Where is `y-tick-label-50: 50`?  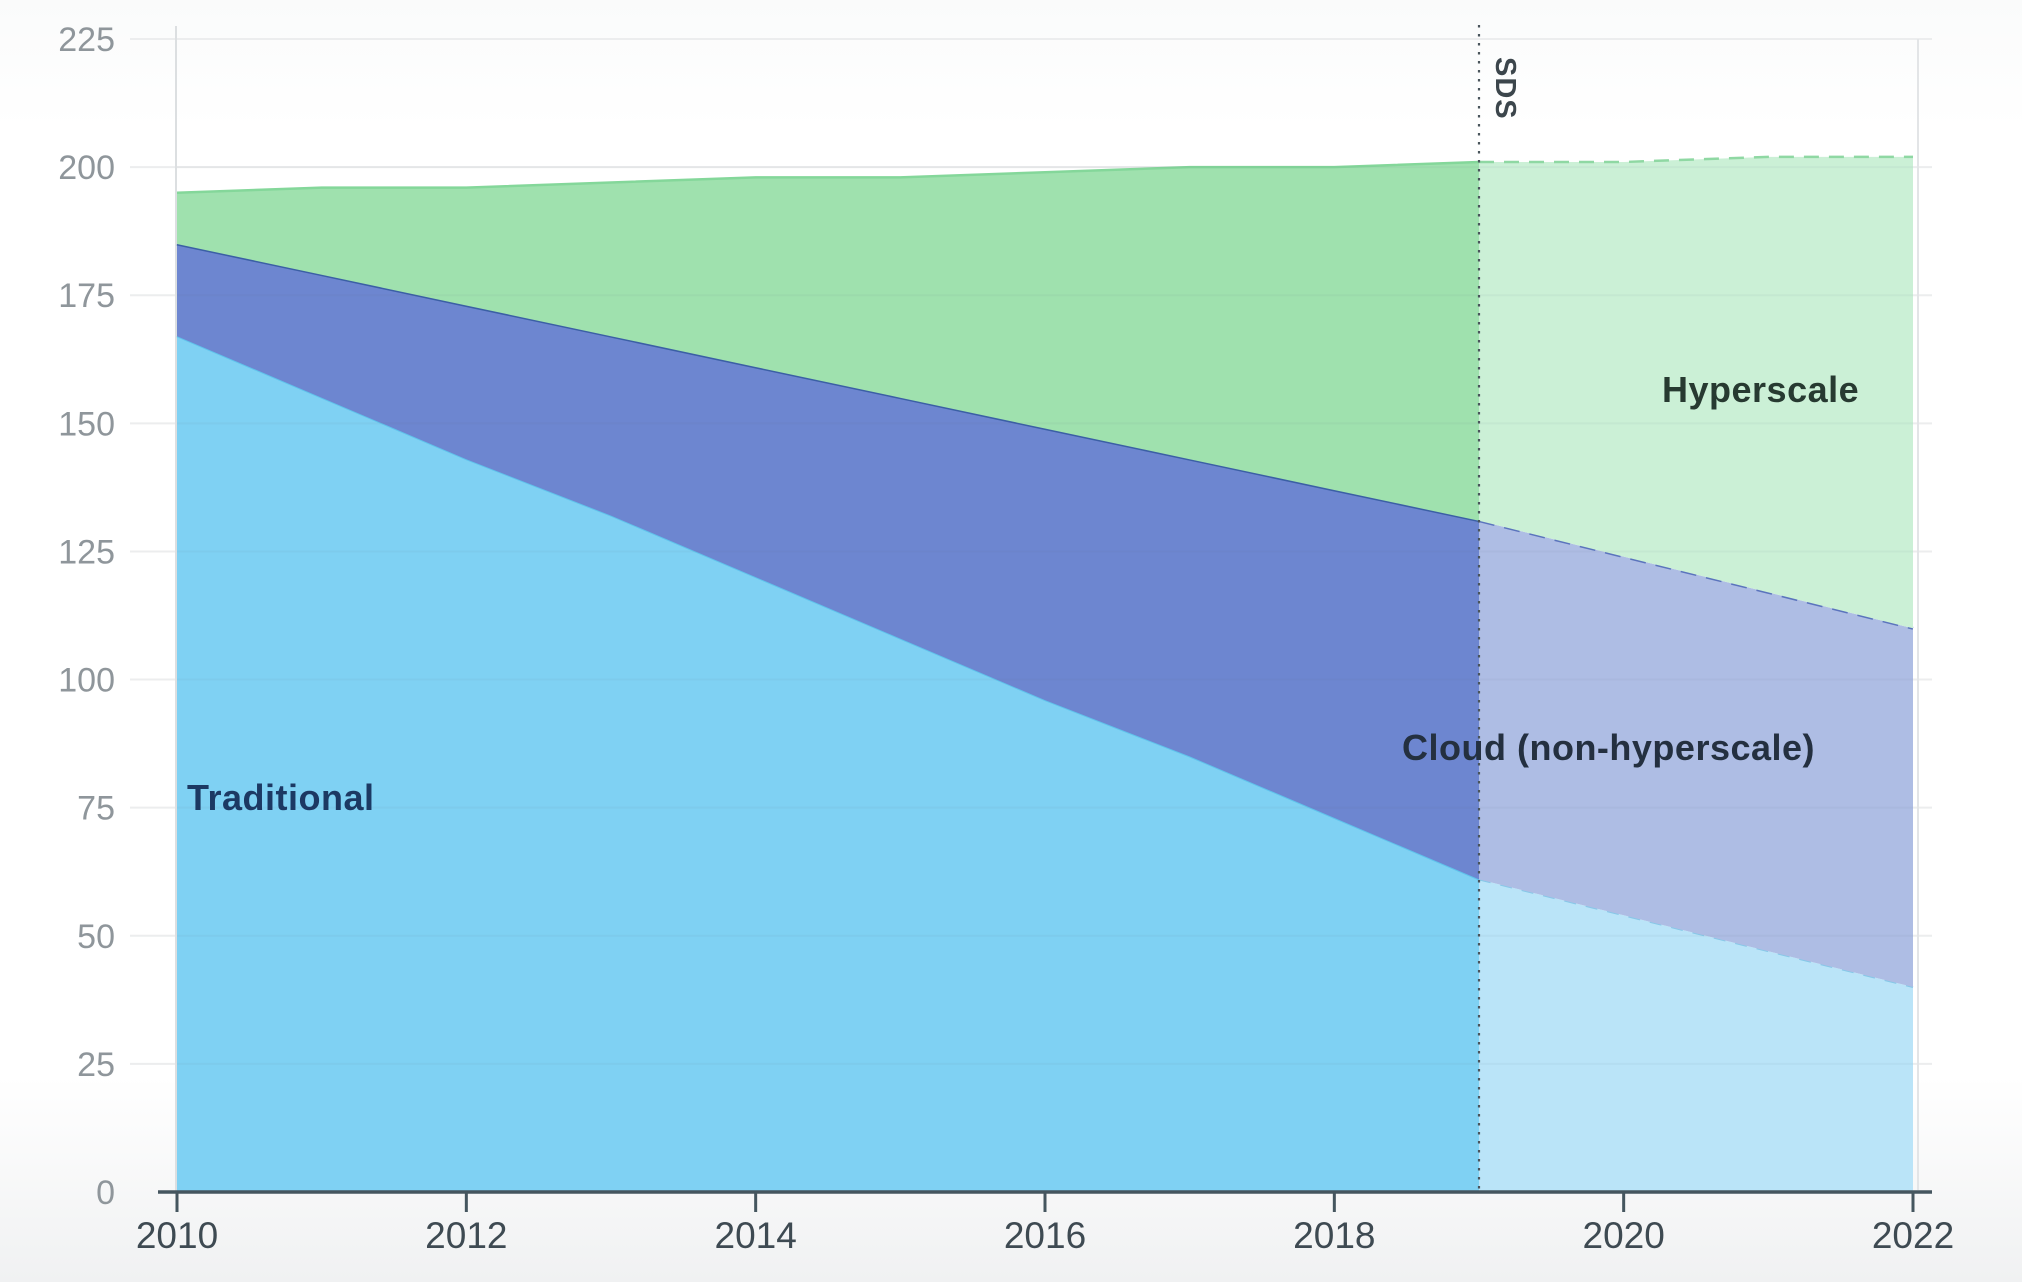 y-tick-label-50: 50 is located at coordinates (96, 937).